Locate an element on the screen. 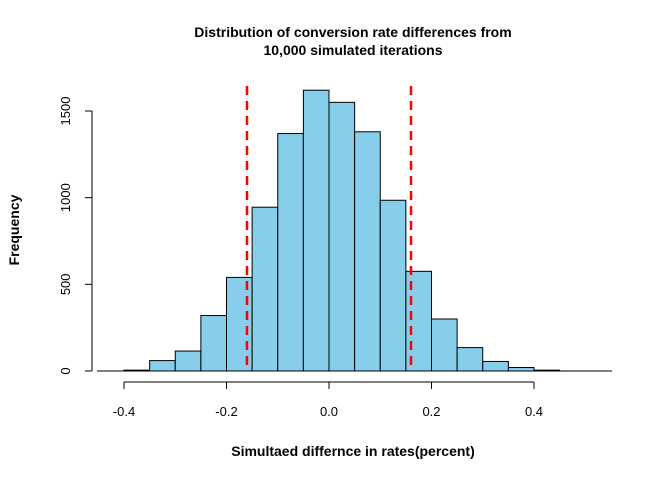 Image resolution: width=672 pixels, height=480 pixels. y-axis: 0 500 1000 1500 is located at coordinates (75, 236).